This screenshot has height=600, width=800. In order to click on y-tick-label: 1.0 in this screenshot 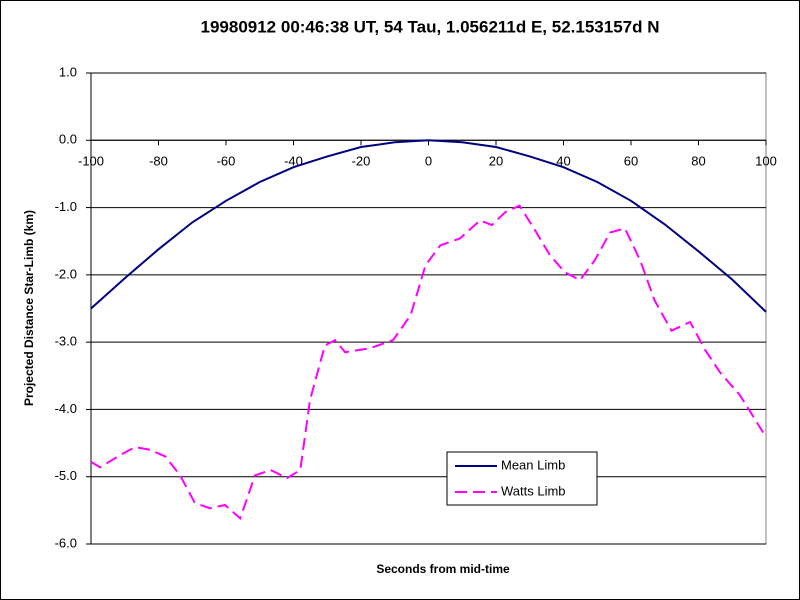, I will do `click(68, 71)`.